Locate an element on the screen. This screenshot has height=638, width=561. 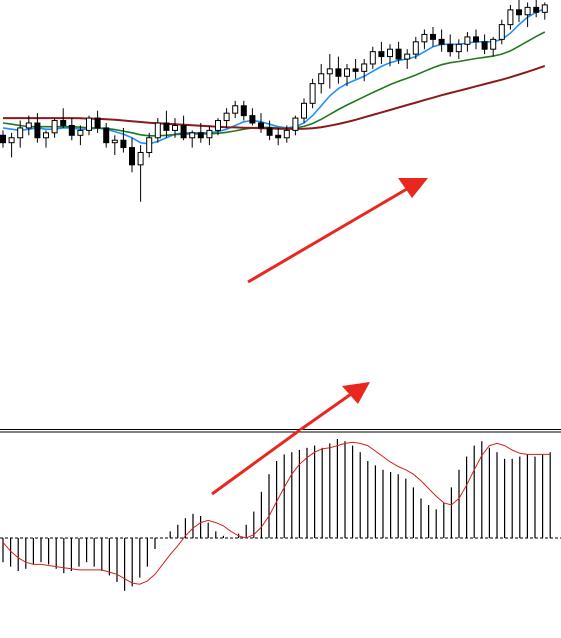
indicator-arrow-head is located at coordinates (356, 393).